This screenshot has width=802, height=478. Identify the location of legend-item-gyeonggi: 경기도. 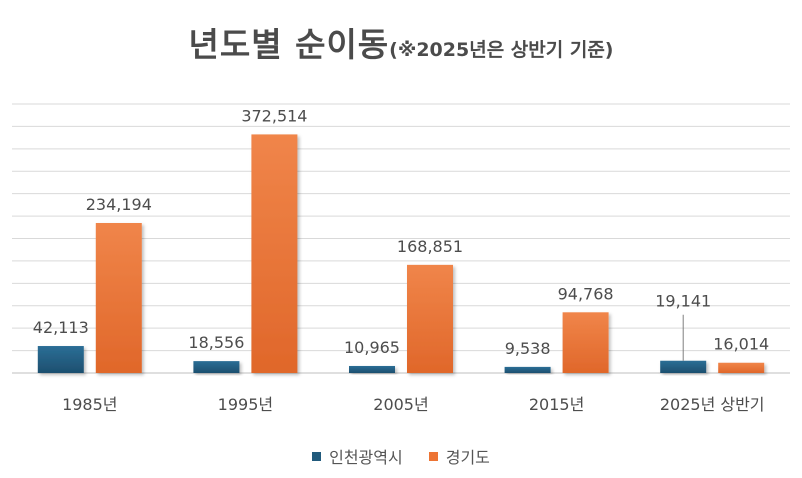
(459, 456).